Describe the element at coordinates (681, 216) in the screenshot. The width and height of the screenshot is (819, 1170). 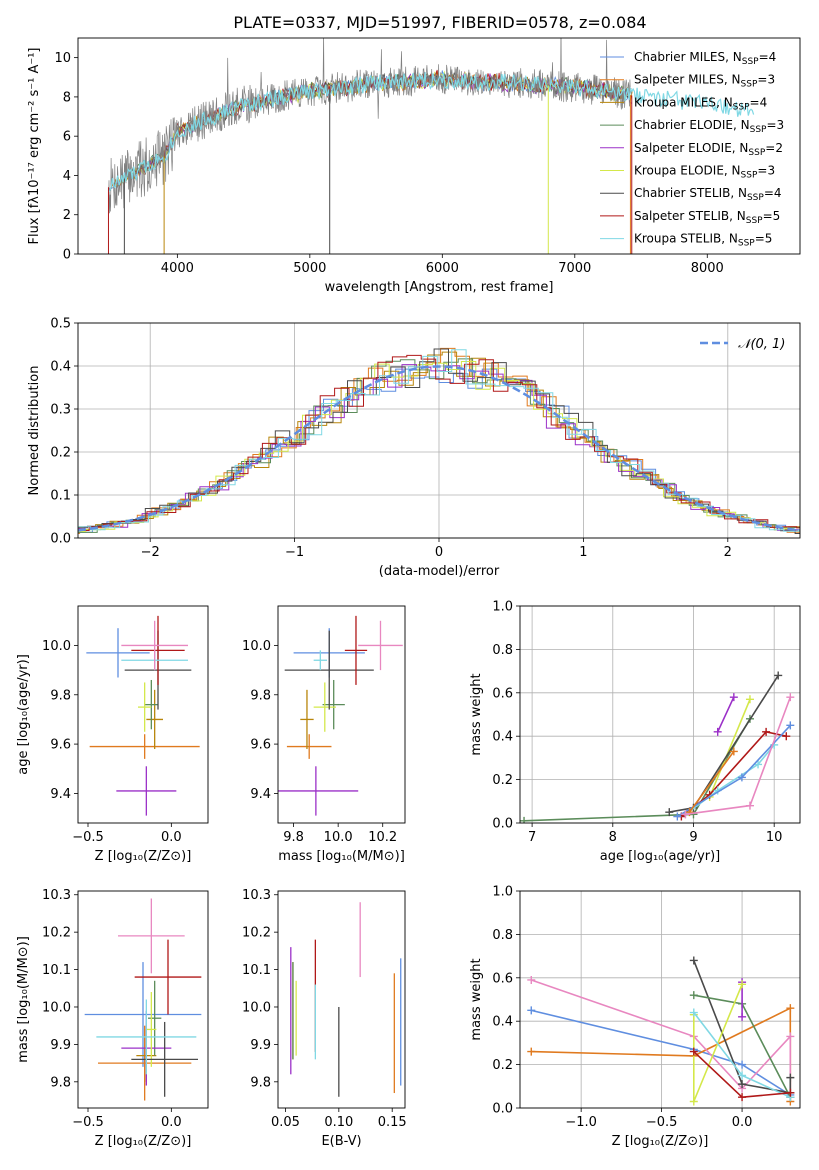
I see `legend-label: Salpeter STELIB` at that location.